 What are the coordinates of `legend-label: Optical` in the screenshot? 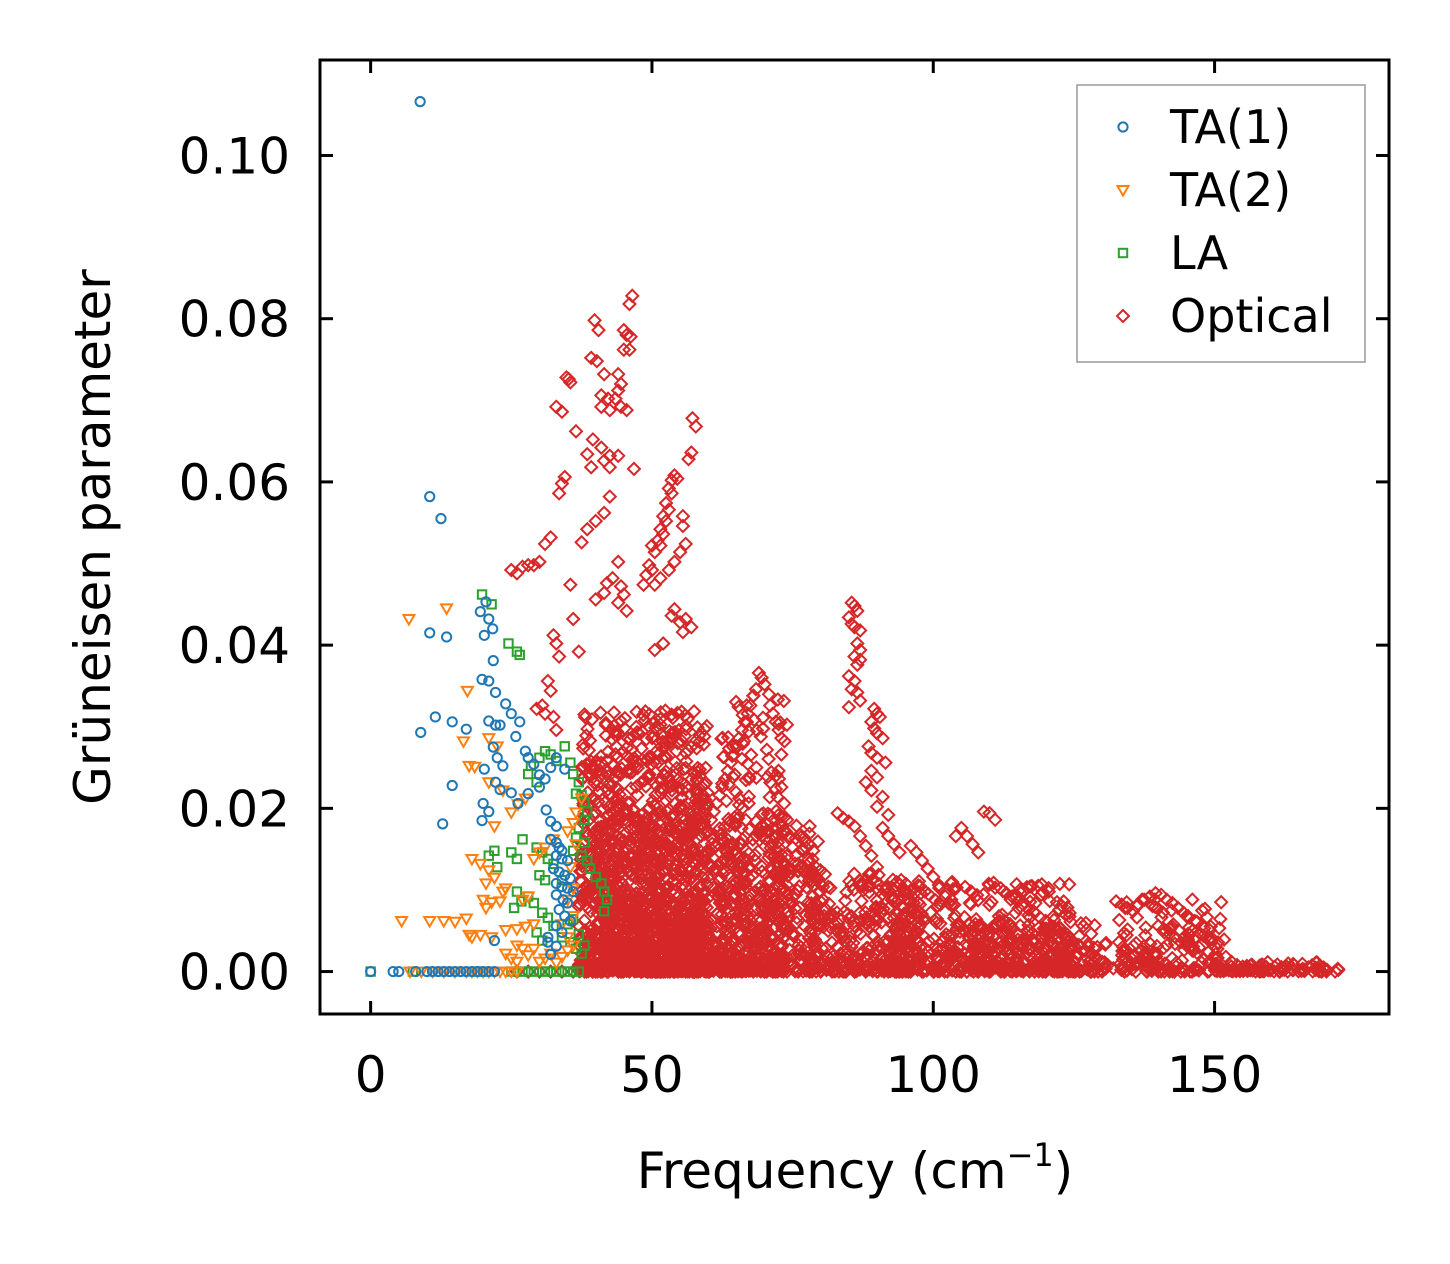 It's located at (1251, 316).